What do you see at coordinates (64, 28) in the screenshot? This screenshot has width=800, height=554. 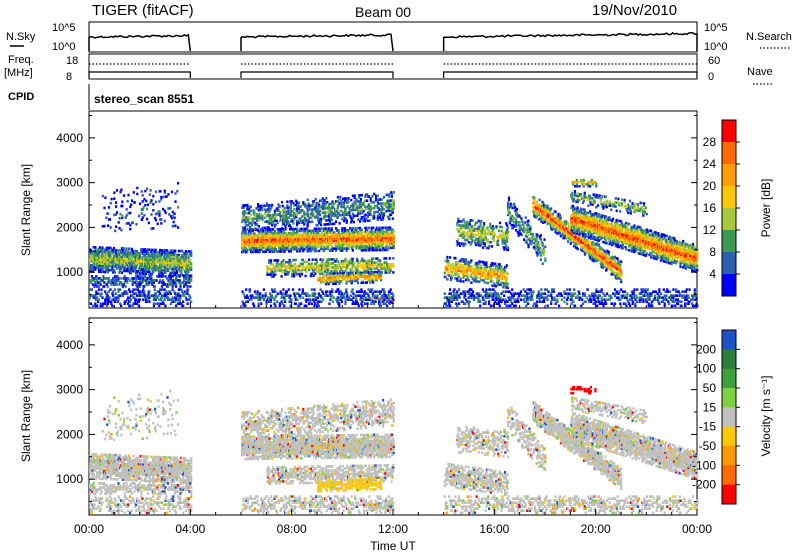 I see `noise-left-tick-top: 10^5` at bounding box center [64, 28].